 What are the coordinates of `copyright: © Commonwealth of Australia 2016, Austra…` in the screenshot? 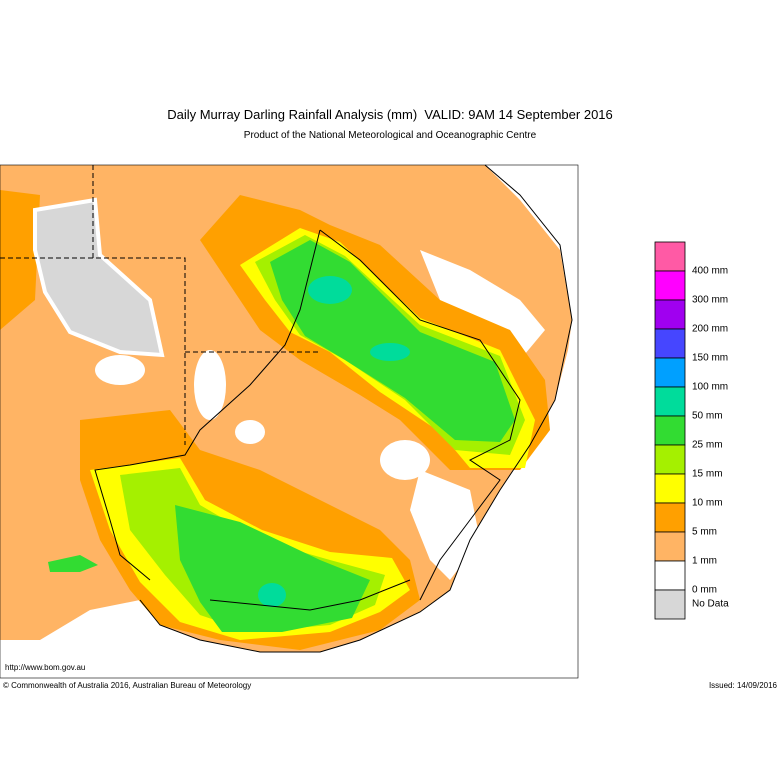 It's located at (127, 685).